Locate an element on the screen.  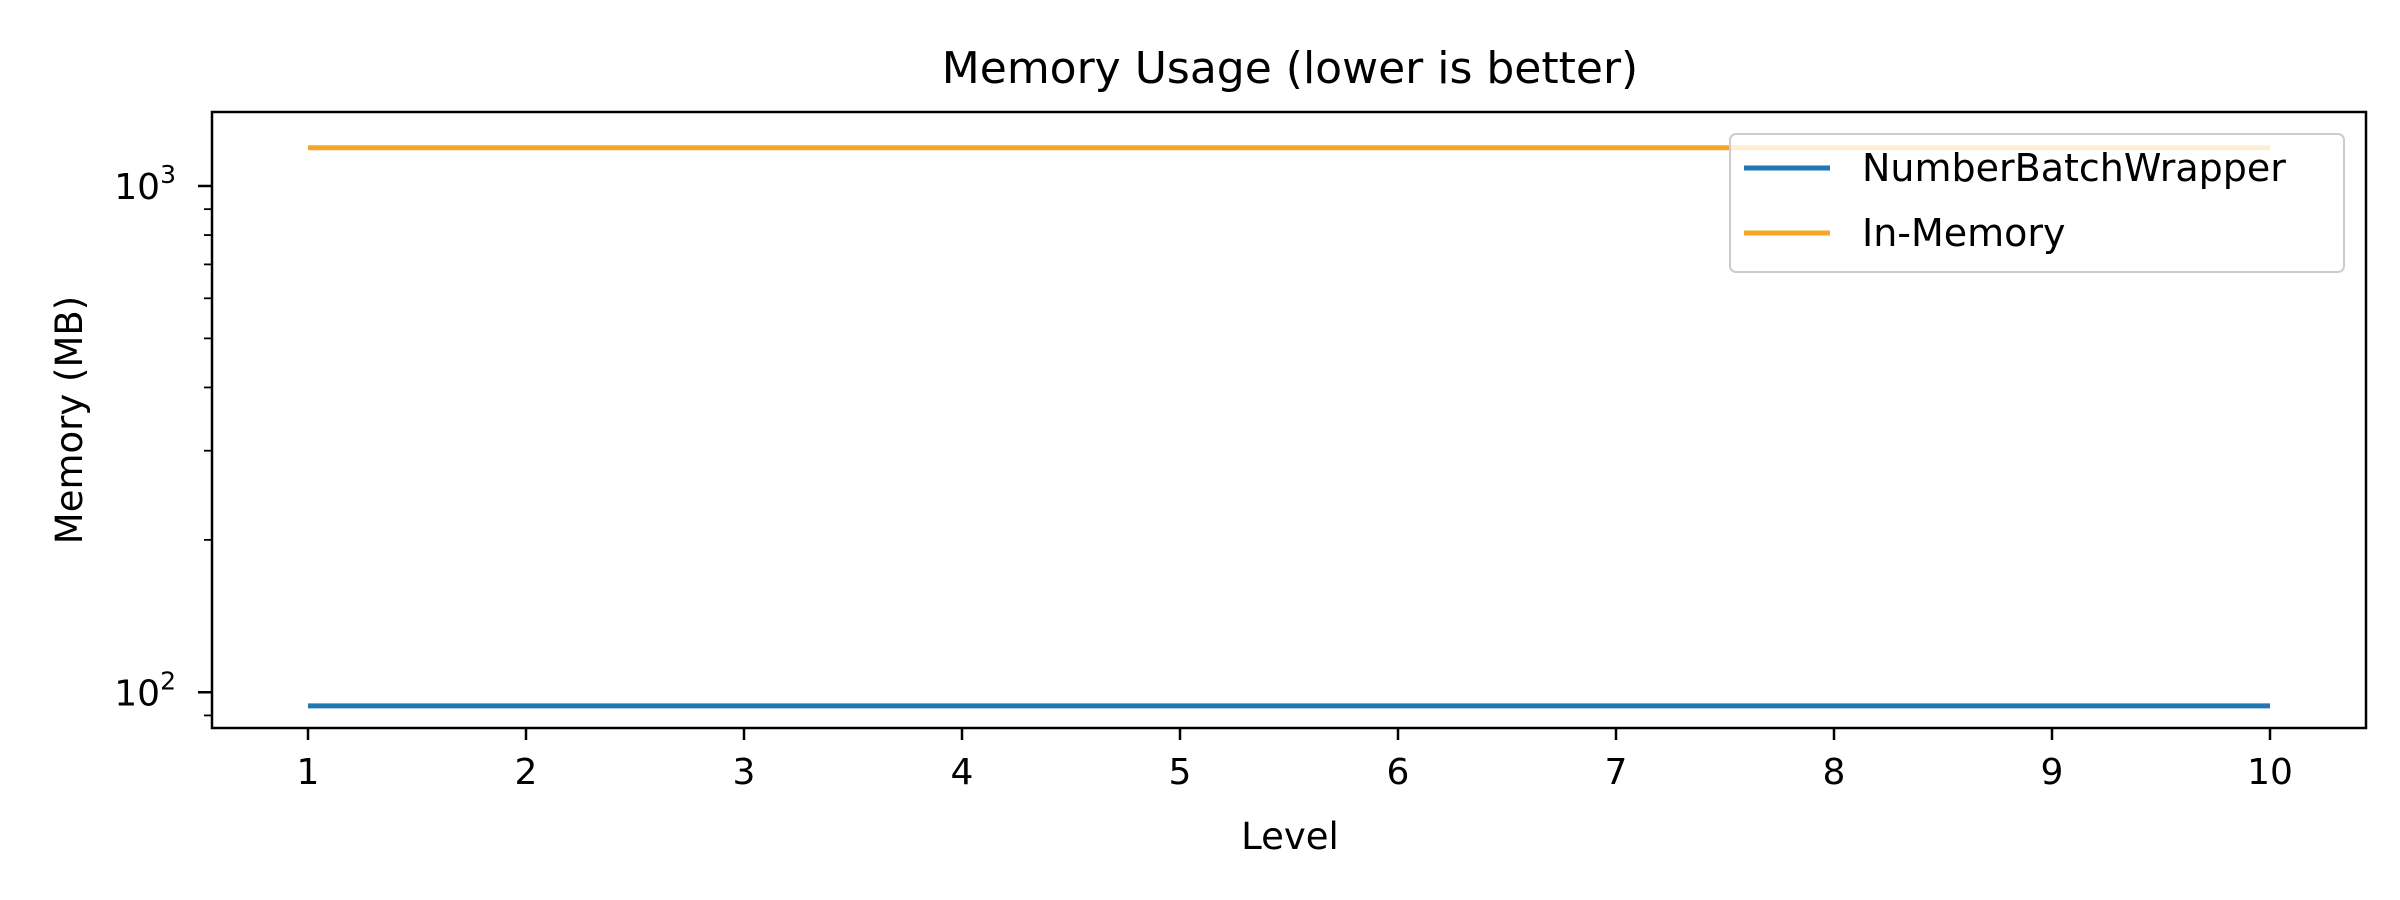
x-tick-label: 7 is located at coordinates (1616, 772).